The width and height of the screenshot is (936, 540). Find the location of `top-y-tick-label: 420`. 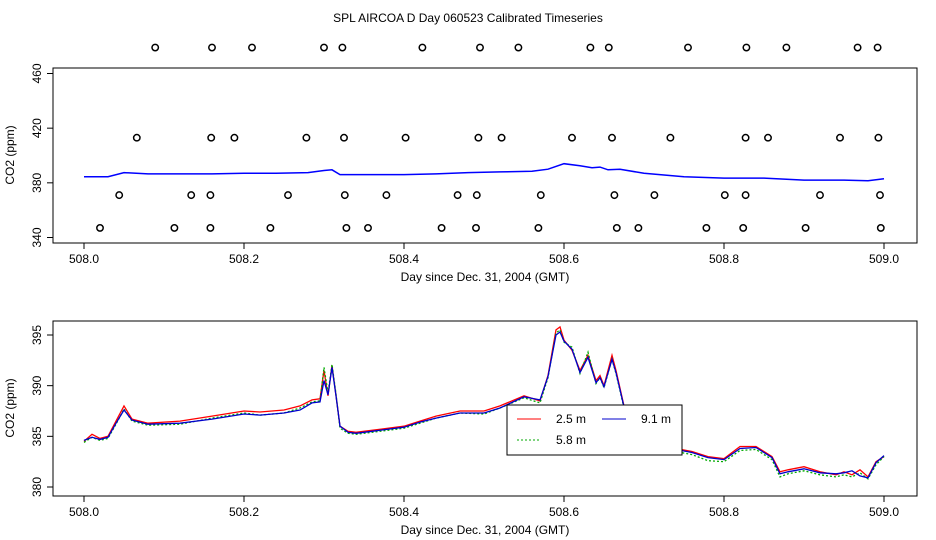

top-y-tick-label: 420 is located at coordinates (37, 128).